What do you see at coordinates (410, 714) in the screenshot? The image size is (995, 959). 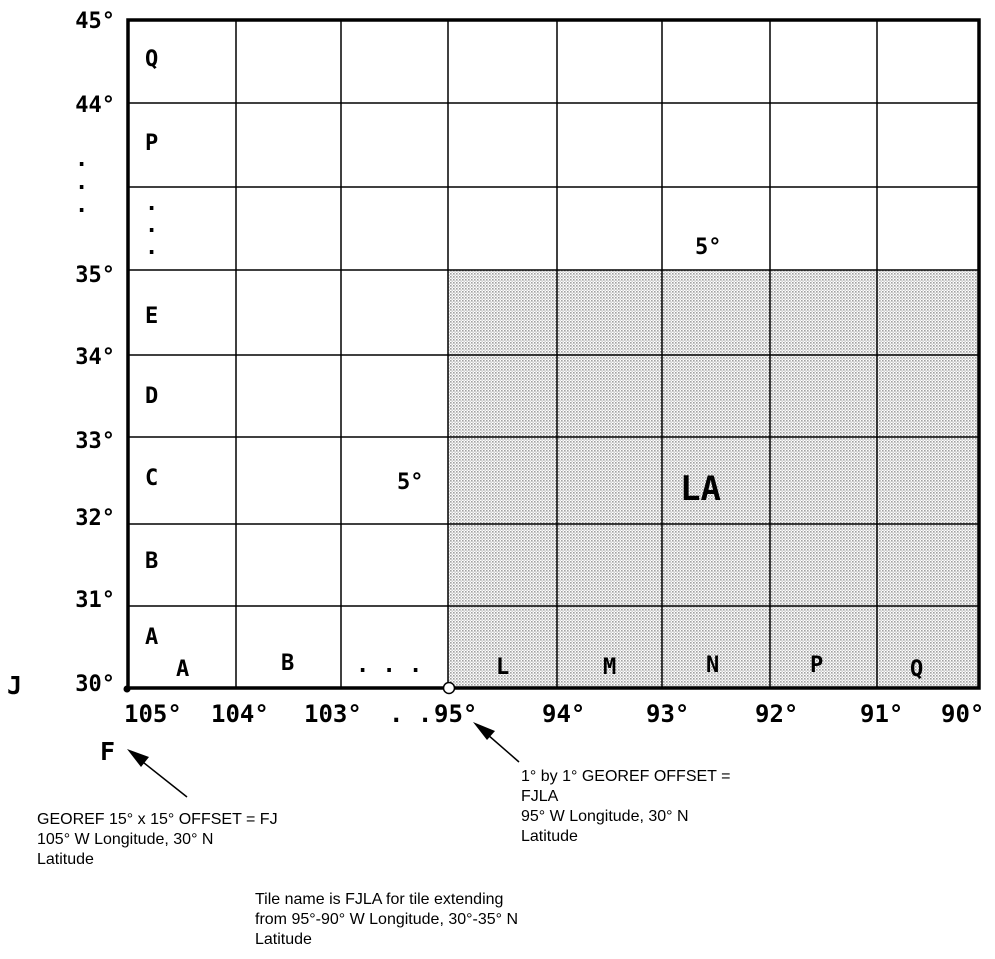 I see `lon-ellipsis: . .` at bounding box center [410, 714].